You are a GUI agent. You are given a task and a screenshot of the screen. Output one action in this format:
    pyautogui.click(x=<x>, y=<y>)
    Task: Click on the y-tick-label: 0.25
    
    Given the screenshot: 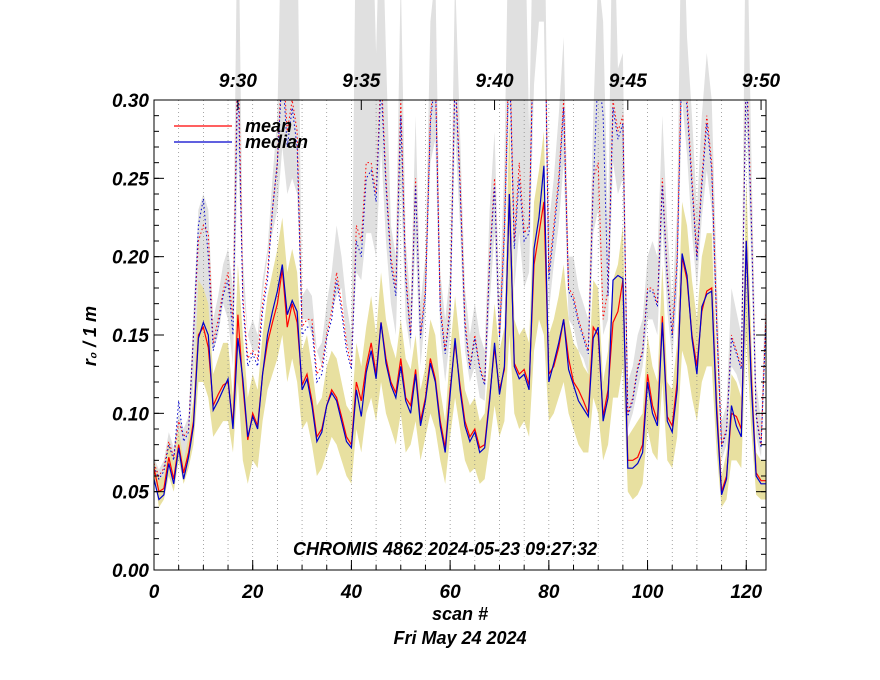 What is the action you would take?
    pyautogui.click(x=130, y=179)
    